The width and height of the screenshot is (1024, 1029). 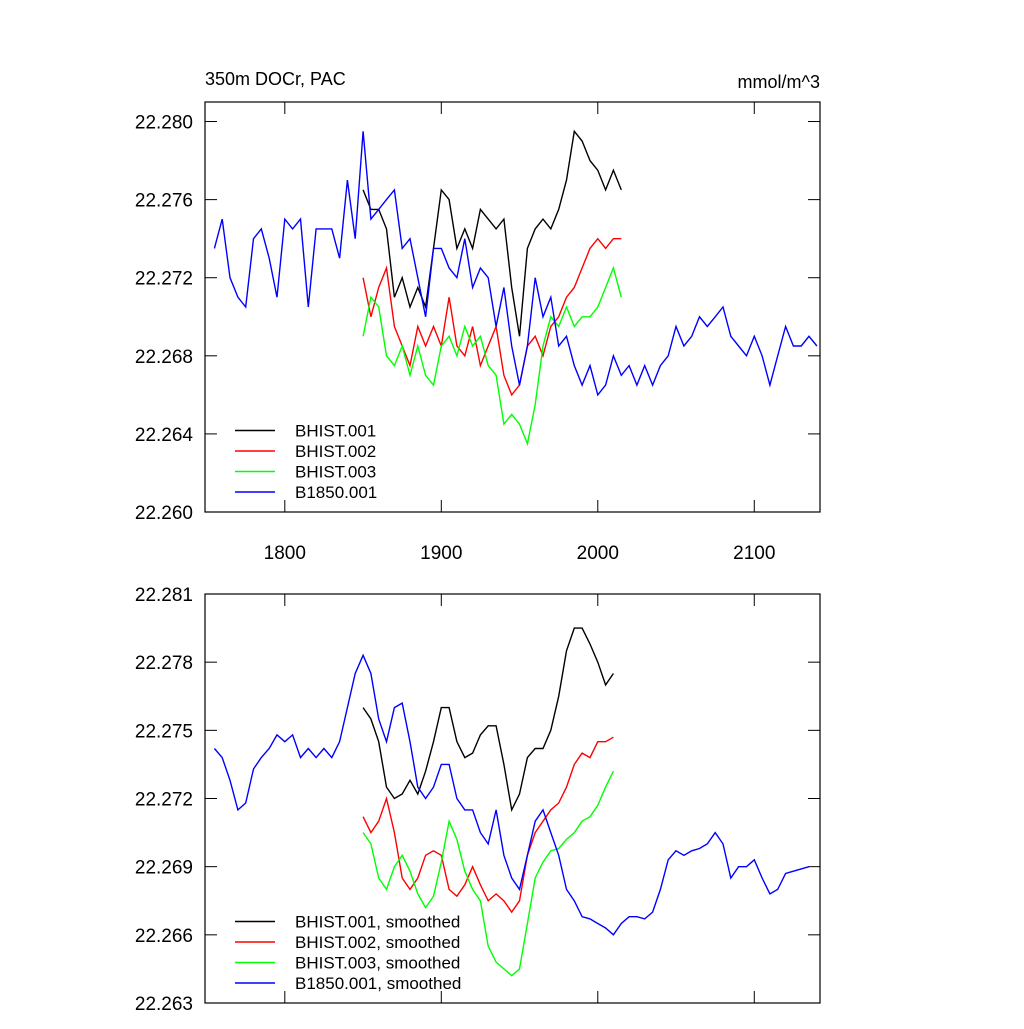 I want to click on y-tick-label: 22.260, so click(x=164, y=513).